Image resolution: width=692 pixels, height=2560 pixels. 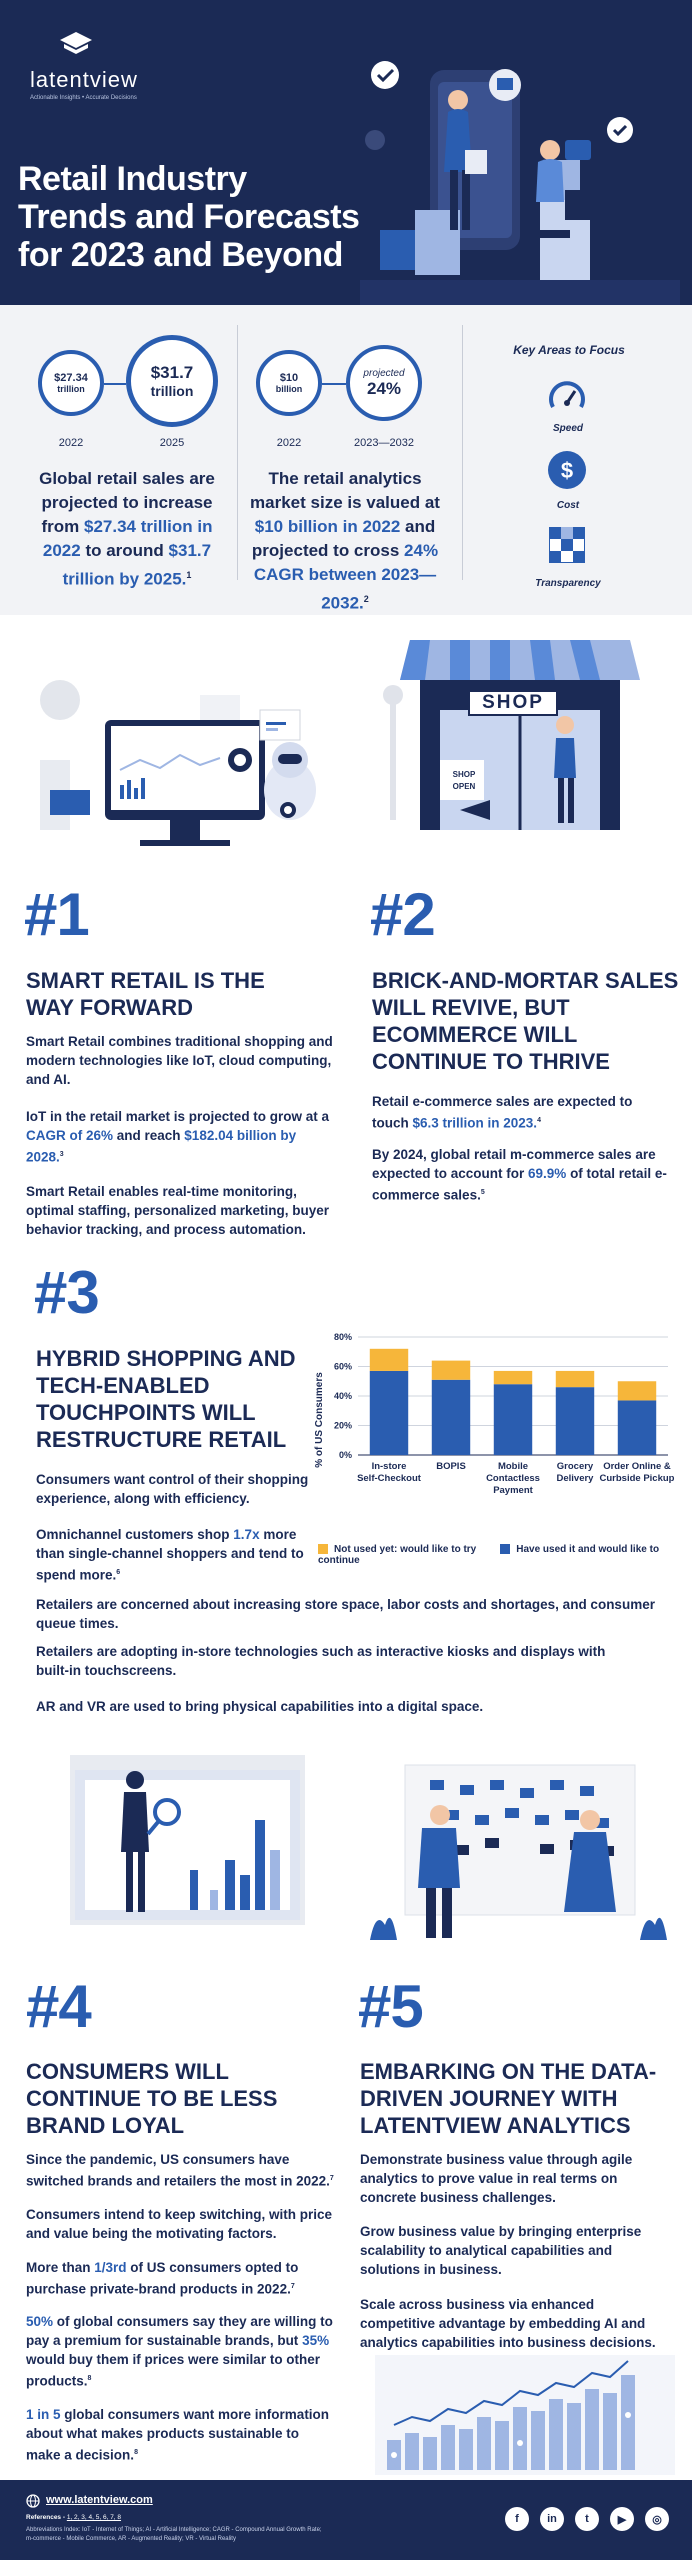 I want to click on youtube-icon: ▶, so click(x=622, y=2519).